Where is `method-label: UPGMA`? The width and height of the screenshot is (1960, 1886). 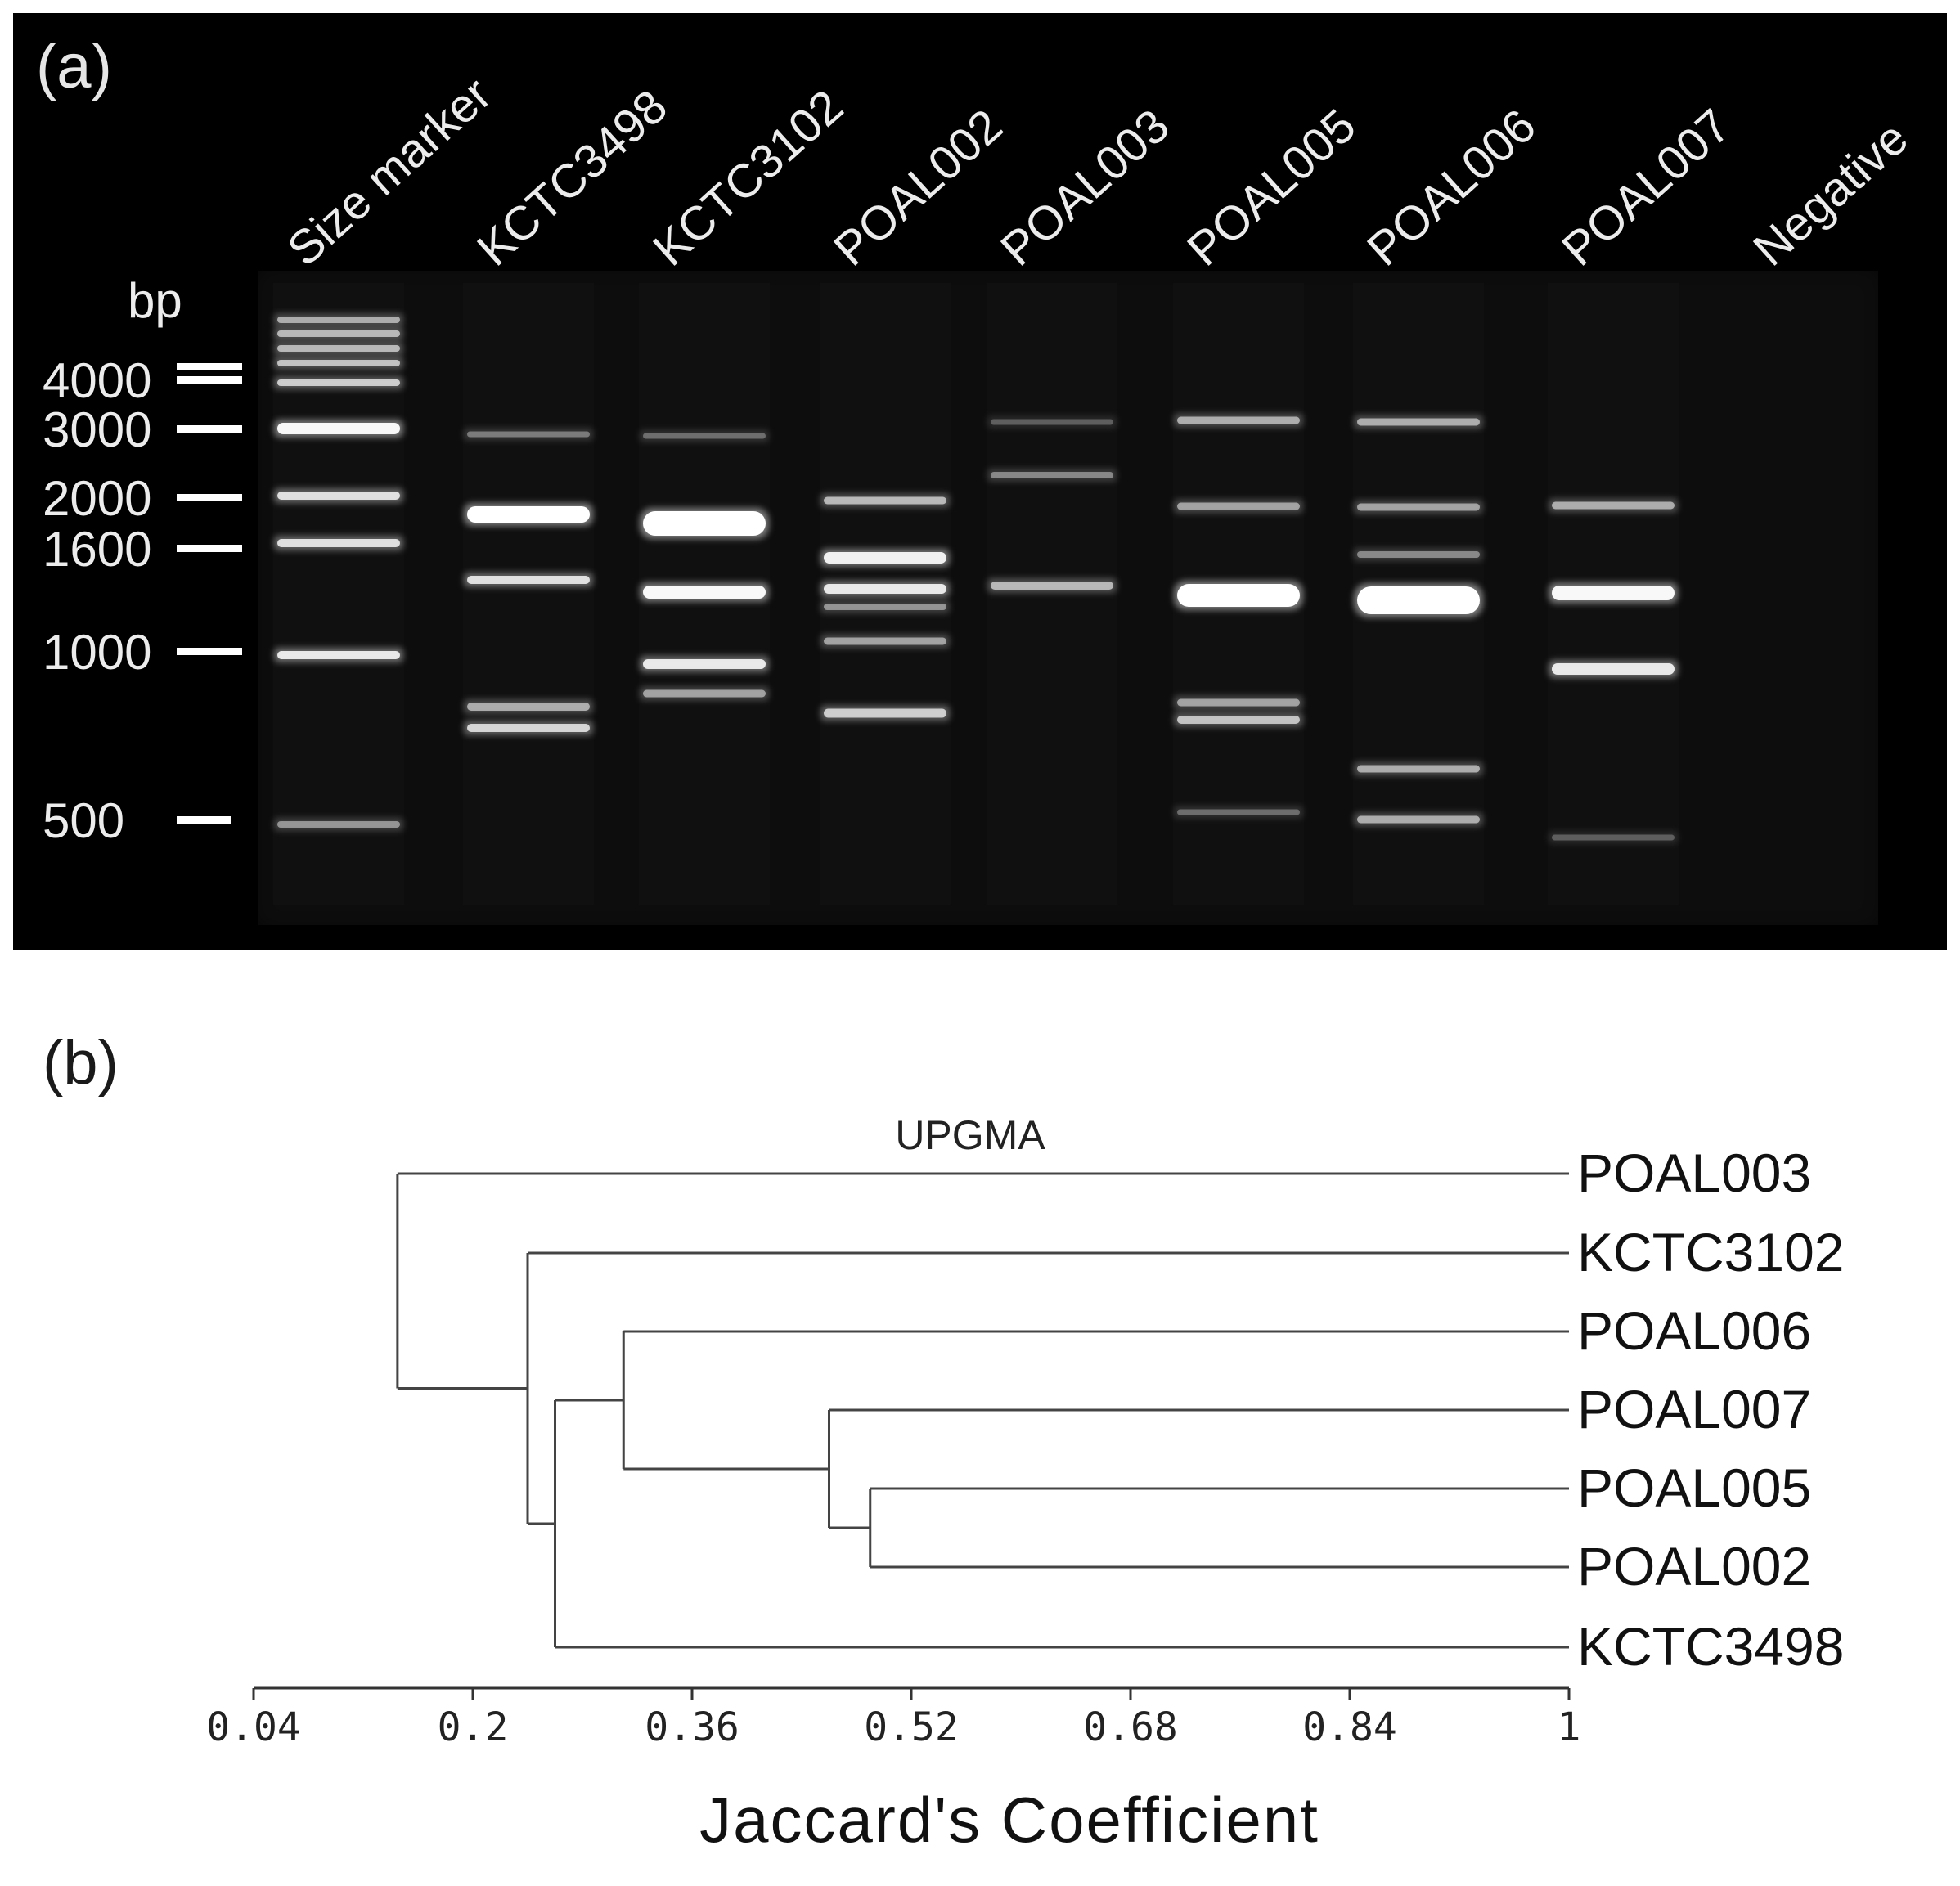
method-label: UPGMA is located at coordinates (970, 1135).